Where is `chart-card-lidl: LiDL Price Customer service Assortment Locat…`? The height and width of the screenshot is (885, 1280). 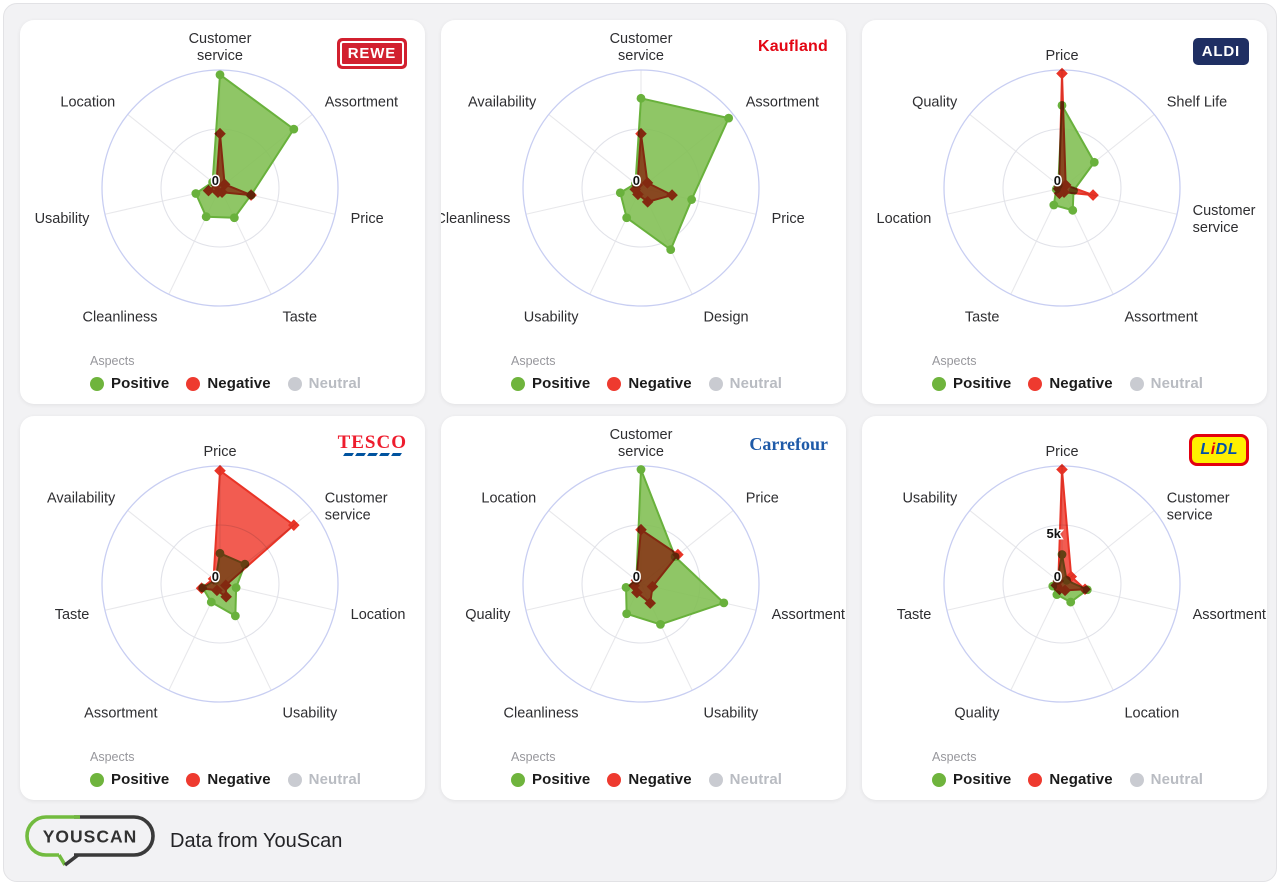 chart-card-lidl: LiDL Price Customer service Assortment Locat… is located at coordinates (1064, 608).